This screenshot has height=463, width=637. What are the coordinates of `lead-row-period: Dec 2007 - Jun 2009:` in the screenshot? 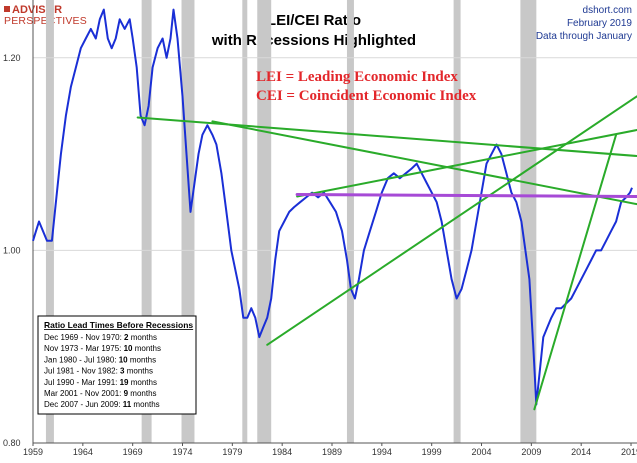 It's located at (83, 404).